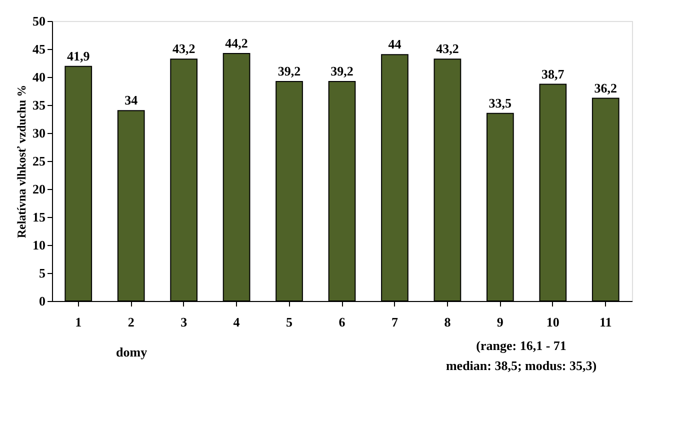  What do you see at coordinates (236, 322) in the screenshot?
I see `x-tick-label: 4` at bounding box center [236, 322].